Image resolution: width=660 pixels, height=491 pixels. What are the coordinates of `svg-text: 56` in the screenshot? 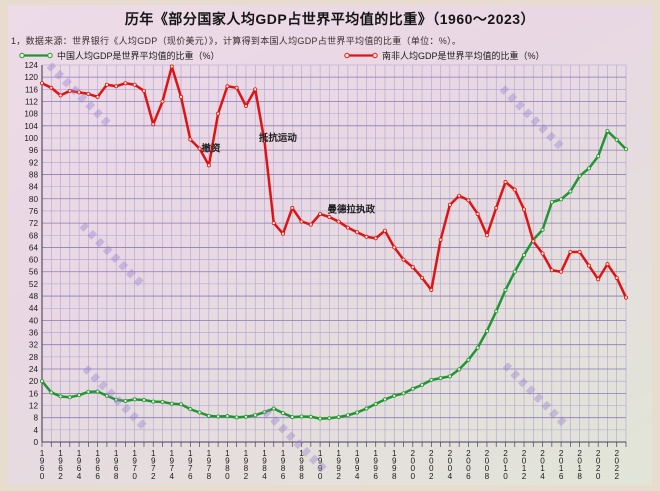 It's located at (34, 272).